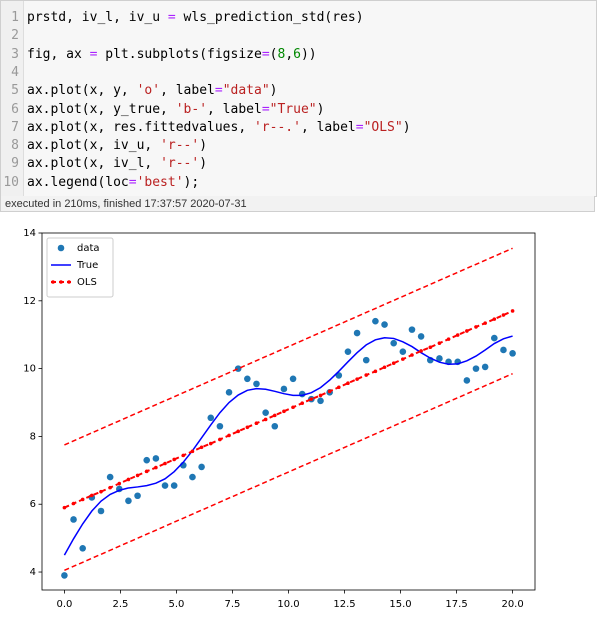 The image size is (597, 628). What do you see at coordinates (344, 604) in the screenshot?
I see `x-tick-label: 12.5` at bounding box center [344, 604].